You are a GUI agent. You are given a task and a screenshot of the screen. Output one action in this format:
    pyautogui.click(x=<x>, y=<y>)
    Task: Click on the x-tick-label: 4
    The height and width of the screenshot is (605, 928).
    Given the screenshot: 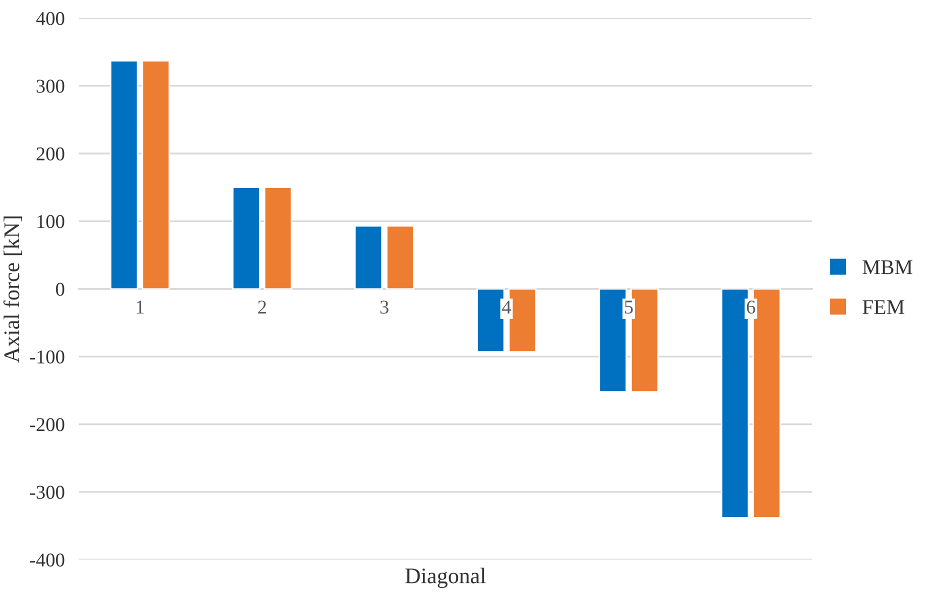 What is the action you would take?
    pyautogui.click(x=507, y=307)
    